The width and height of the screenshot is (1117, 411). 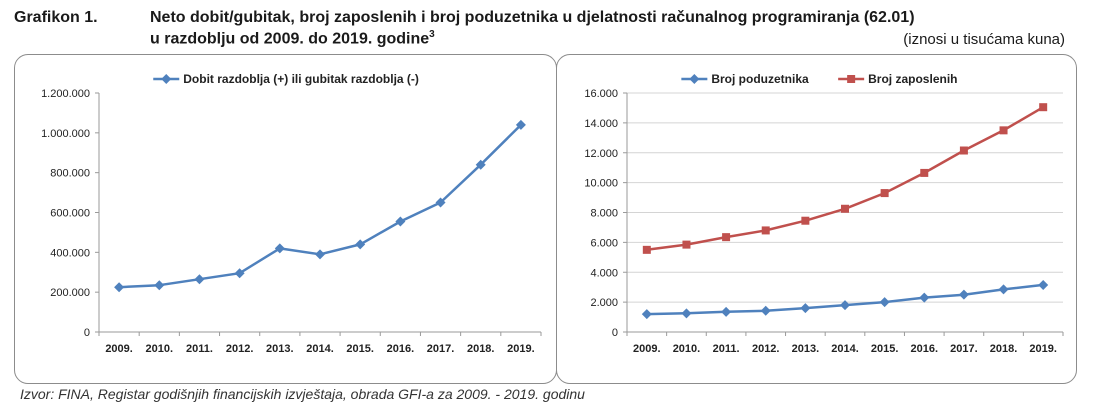 I want to click on profit-chart-x-tick-label: 2009., so click(x=119, y=349).